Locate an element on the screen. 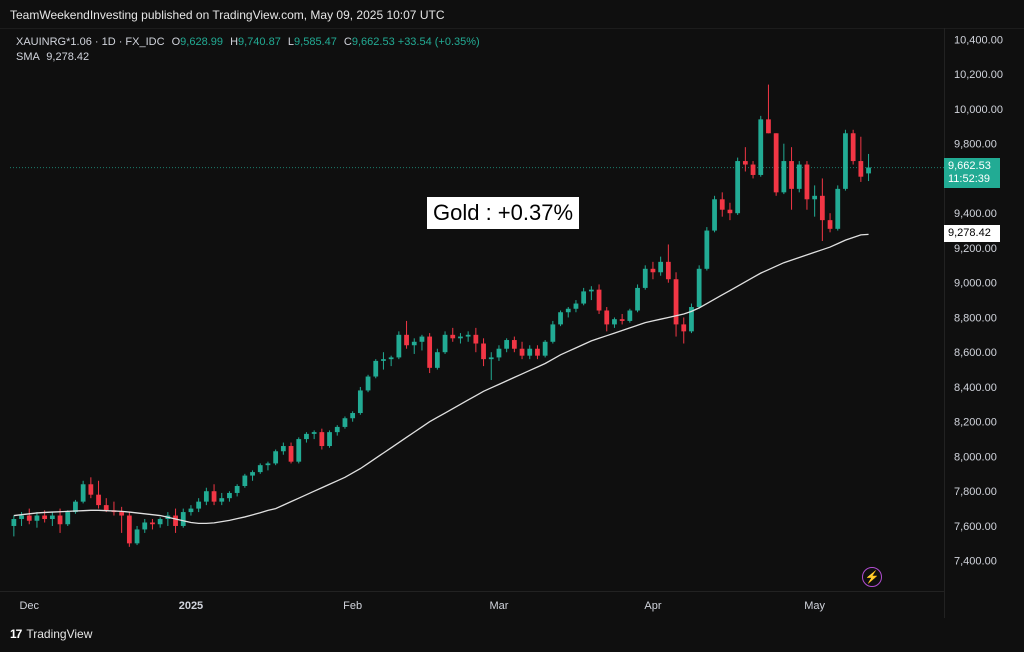  legend-low-label: L is located at coordinates (291, 42).